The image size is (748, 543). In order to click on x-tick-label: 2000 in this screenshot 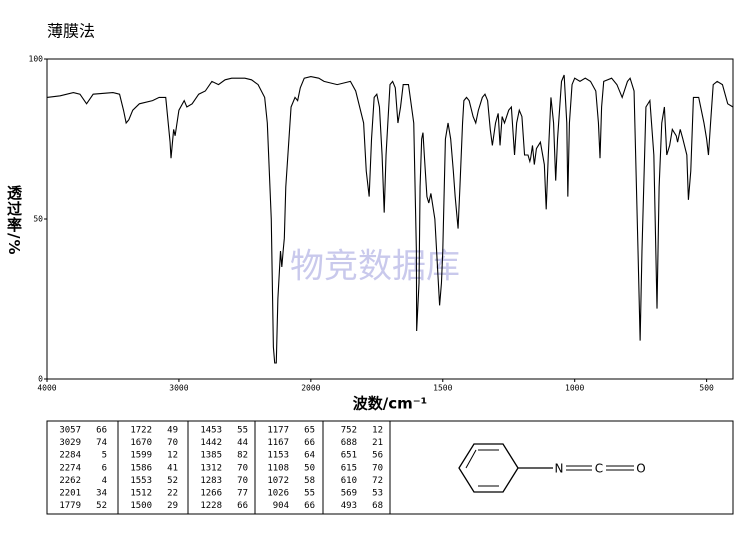, I will do `click(310, 388)`.